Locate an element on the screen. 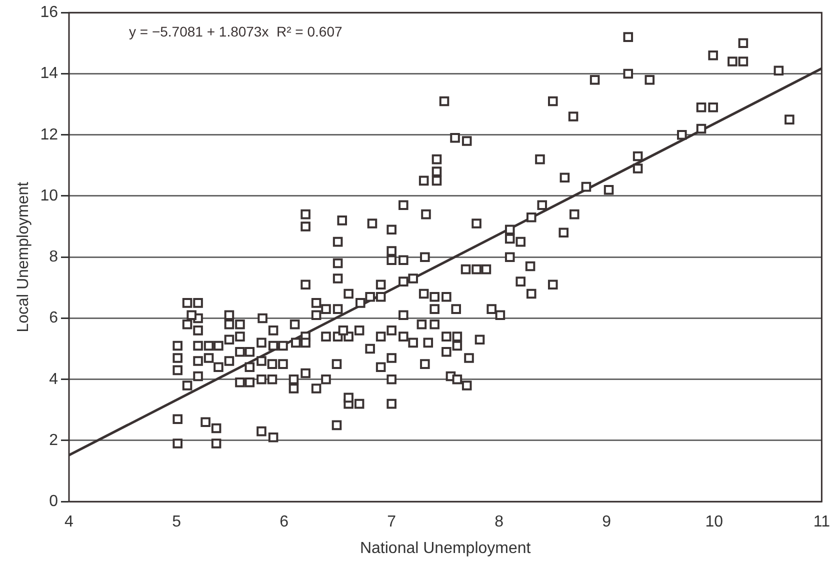 The width and height of the screenshot is (833, 567). y-tick-label: 2 is located at coordinates (53, 440).